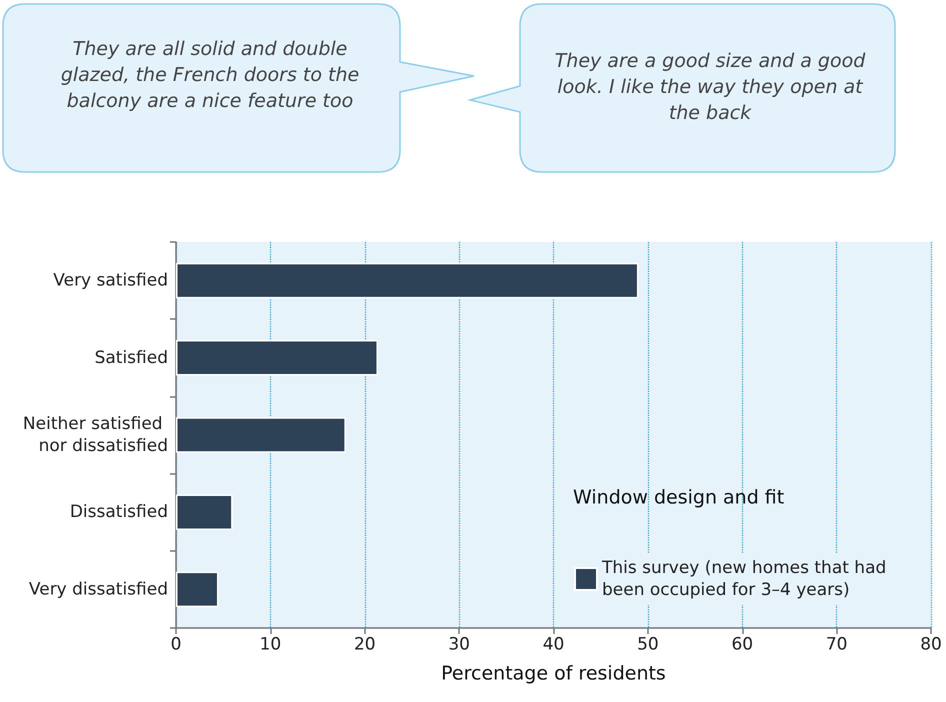 This screenshot has height=702, width=946. I want to click on x-tick-label: 0, so click(176, 644).